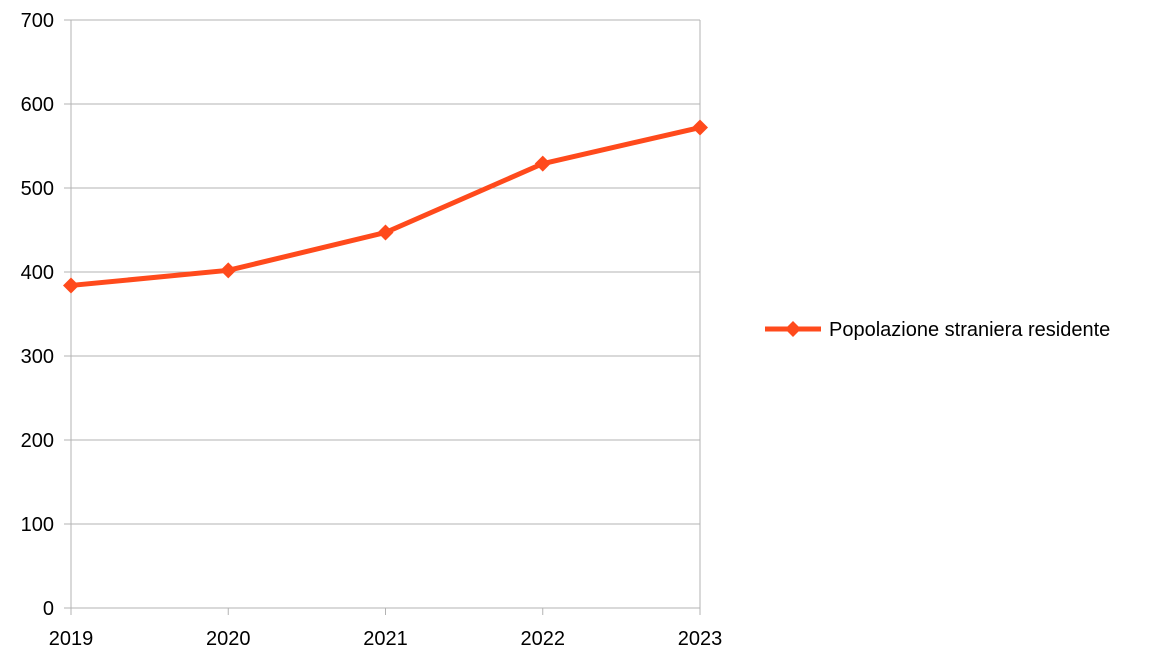 The image size is (1174, 657). Describe the element at coordinates (37, 21) in the screenshot. I see `y-tick-label: 700` at that location.